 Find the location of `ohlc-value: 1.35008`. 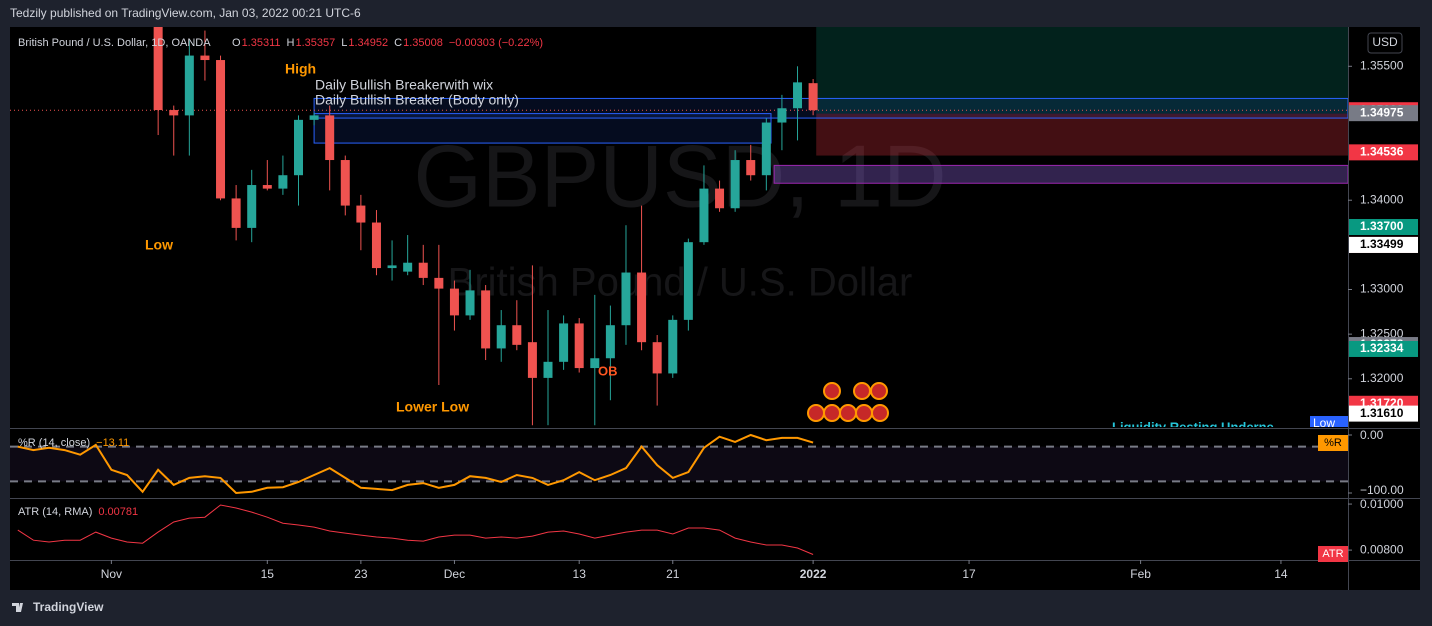

ohlc-value: 1.35008 is located at coordinates (423, 43).